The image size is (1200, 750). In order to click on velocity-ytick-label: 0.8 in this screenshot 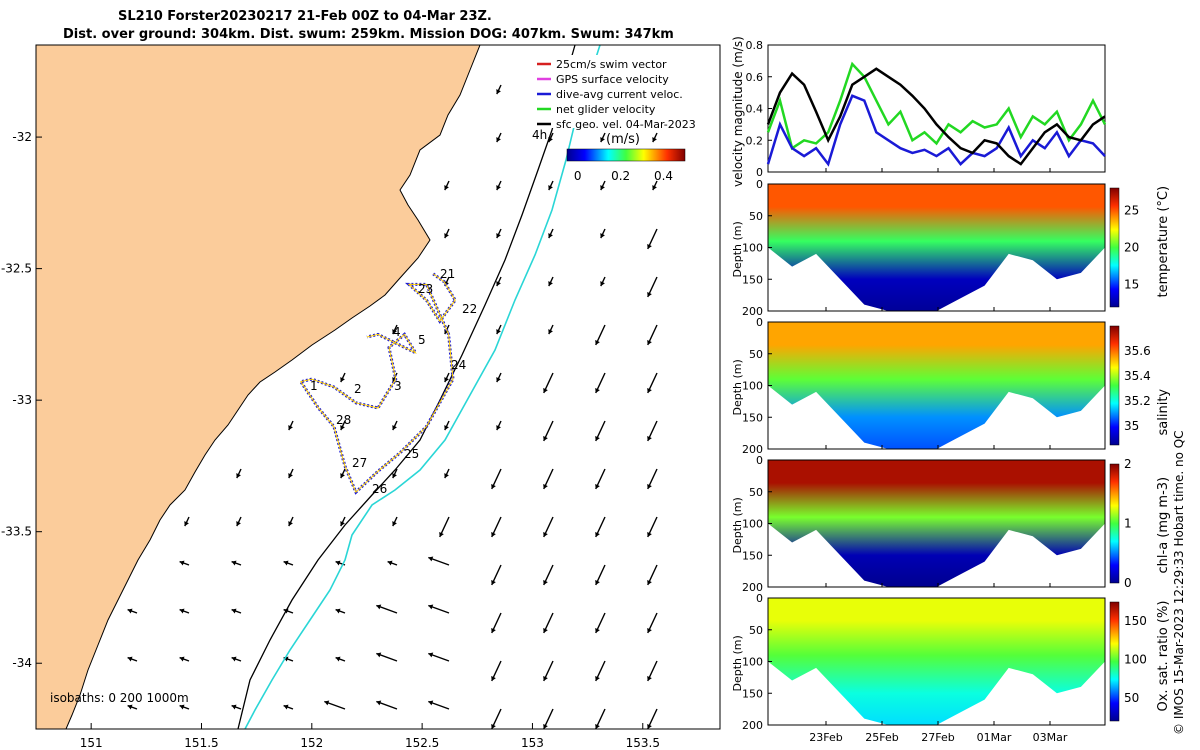, I will do `click(755, 45)`.